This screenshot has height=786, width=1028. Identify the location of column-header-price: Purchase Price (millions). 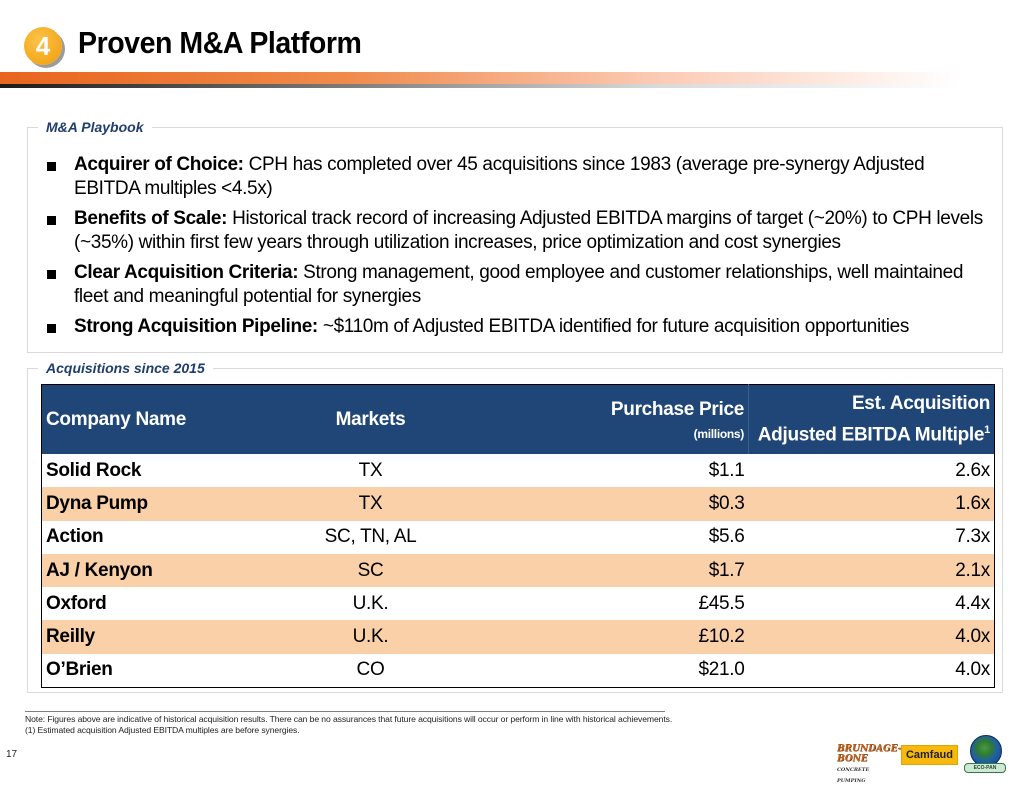
(611, 419).